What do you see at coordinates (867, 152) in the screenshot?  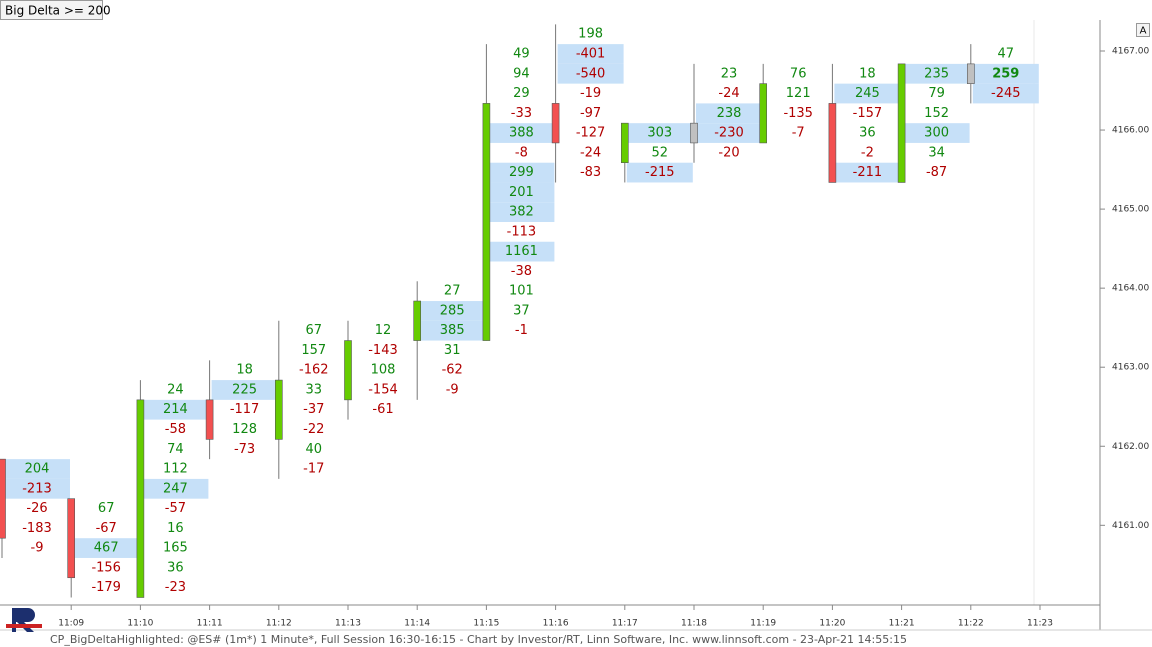 I see `delta-value: -2` at bounding box center [867, 152].